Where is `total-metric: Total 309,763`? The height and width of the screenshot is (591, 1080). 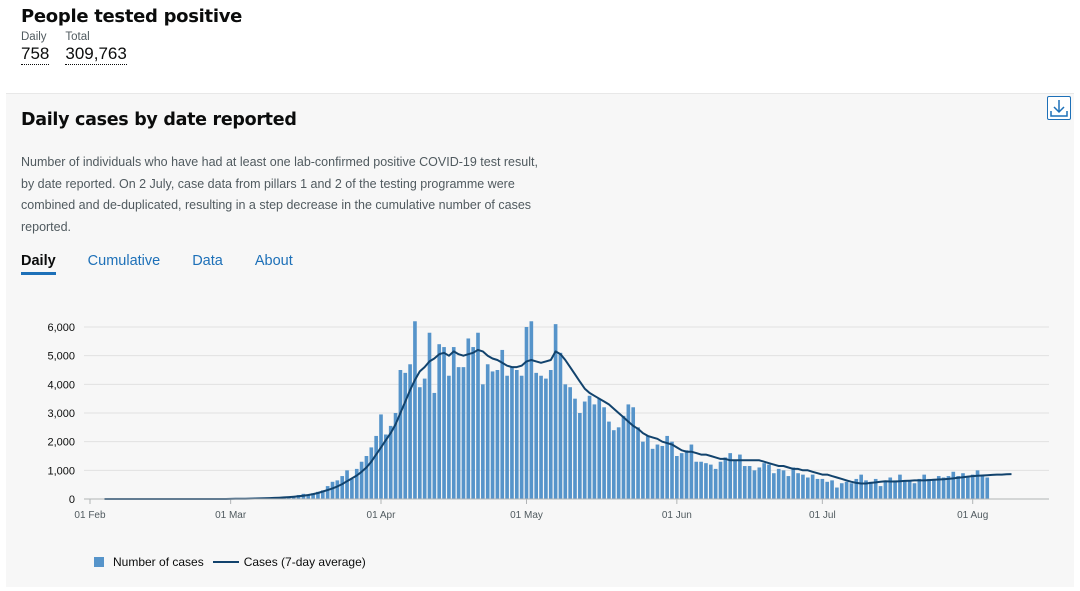
total-metric: Total 309,763 is located at coordinates (96, 47).